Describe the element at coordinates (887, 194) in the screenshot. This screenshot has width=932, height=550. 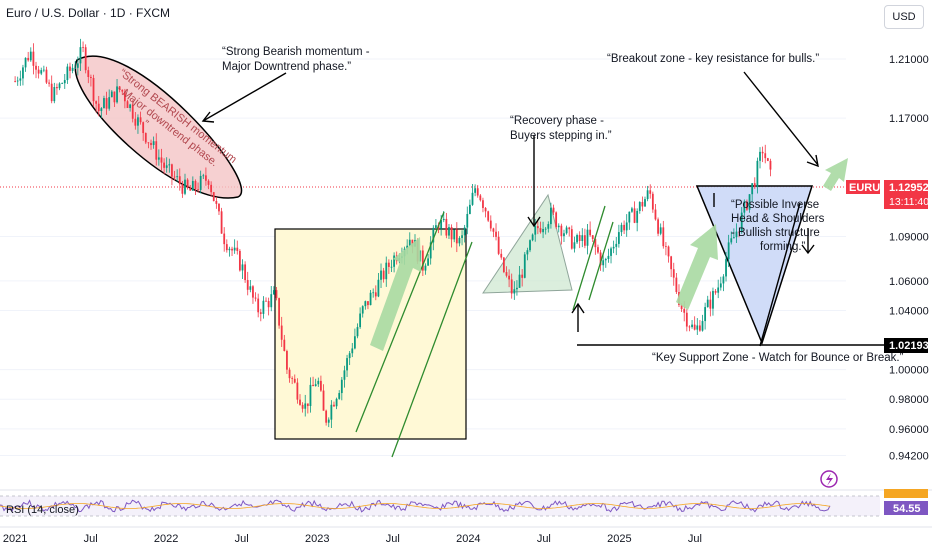
I see `price-tag: EURUSD 1.12952 13:11:40` at that location.